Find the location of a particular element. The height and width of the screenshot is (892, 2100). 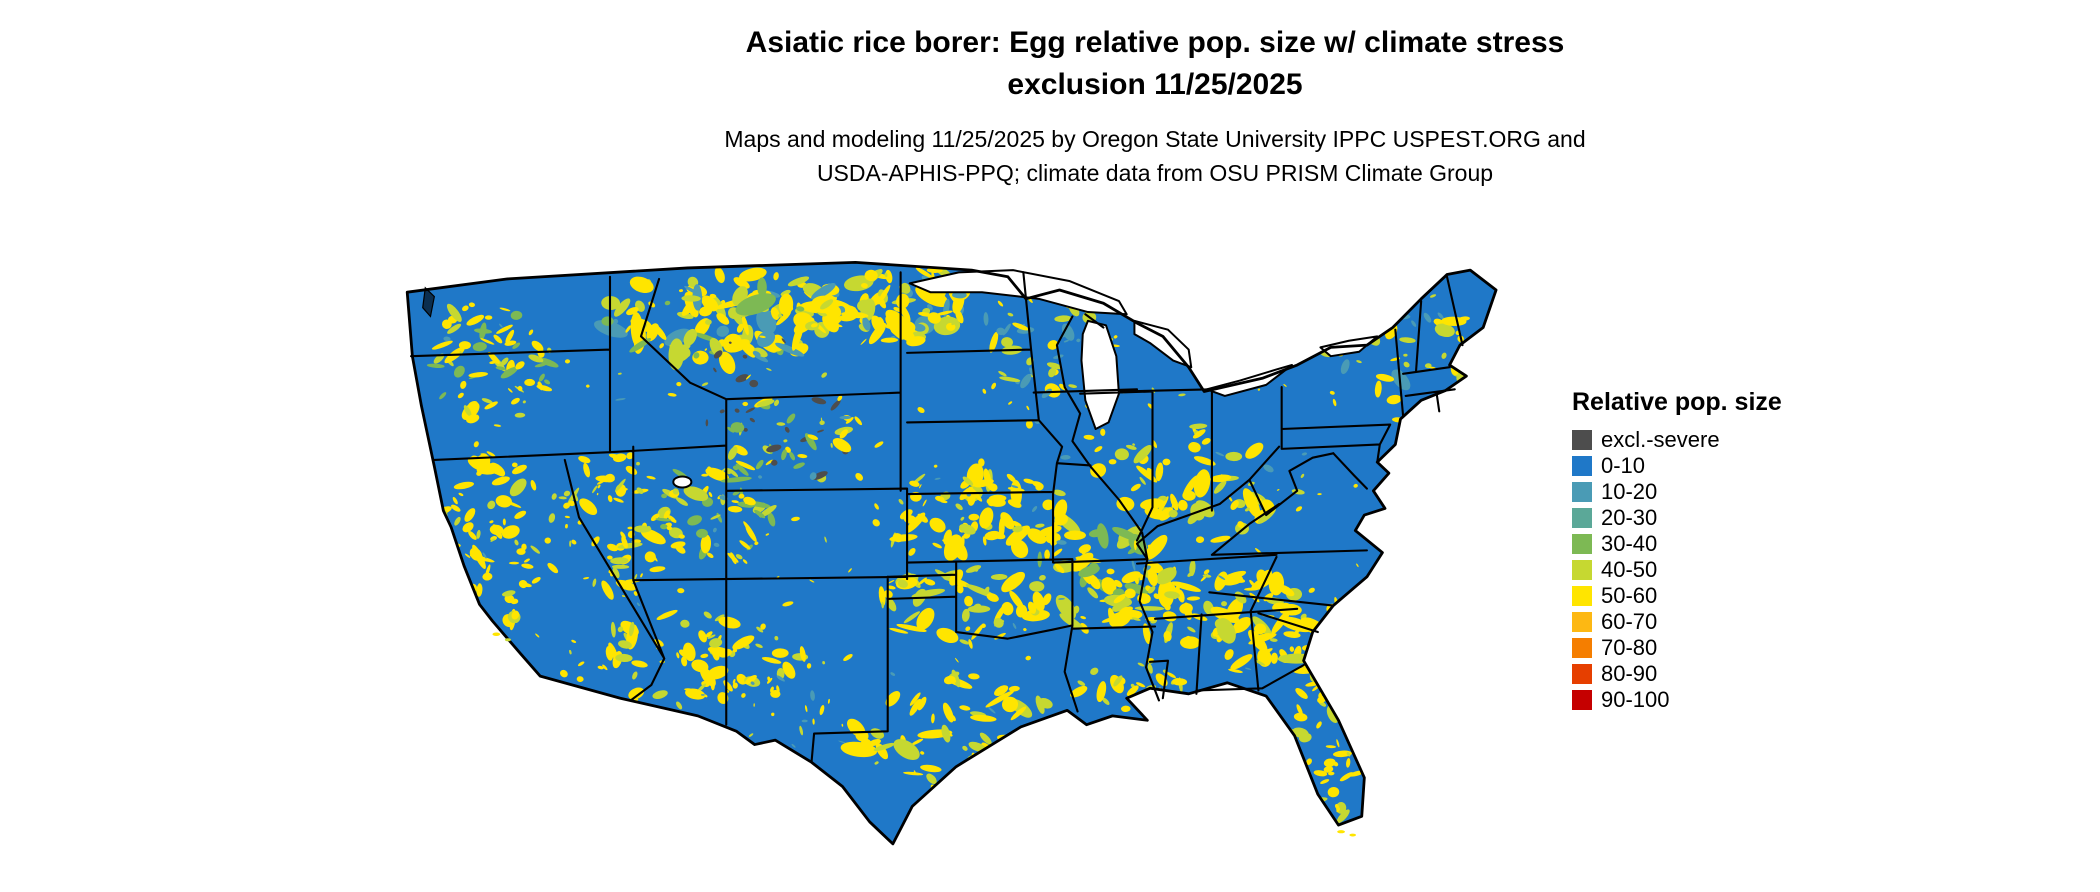

legend-title: Relative pop. size is located at coordinates (1677, 402).